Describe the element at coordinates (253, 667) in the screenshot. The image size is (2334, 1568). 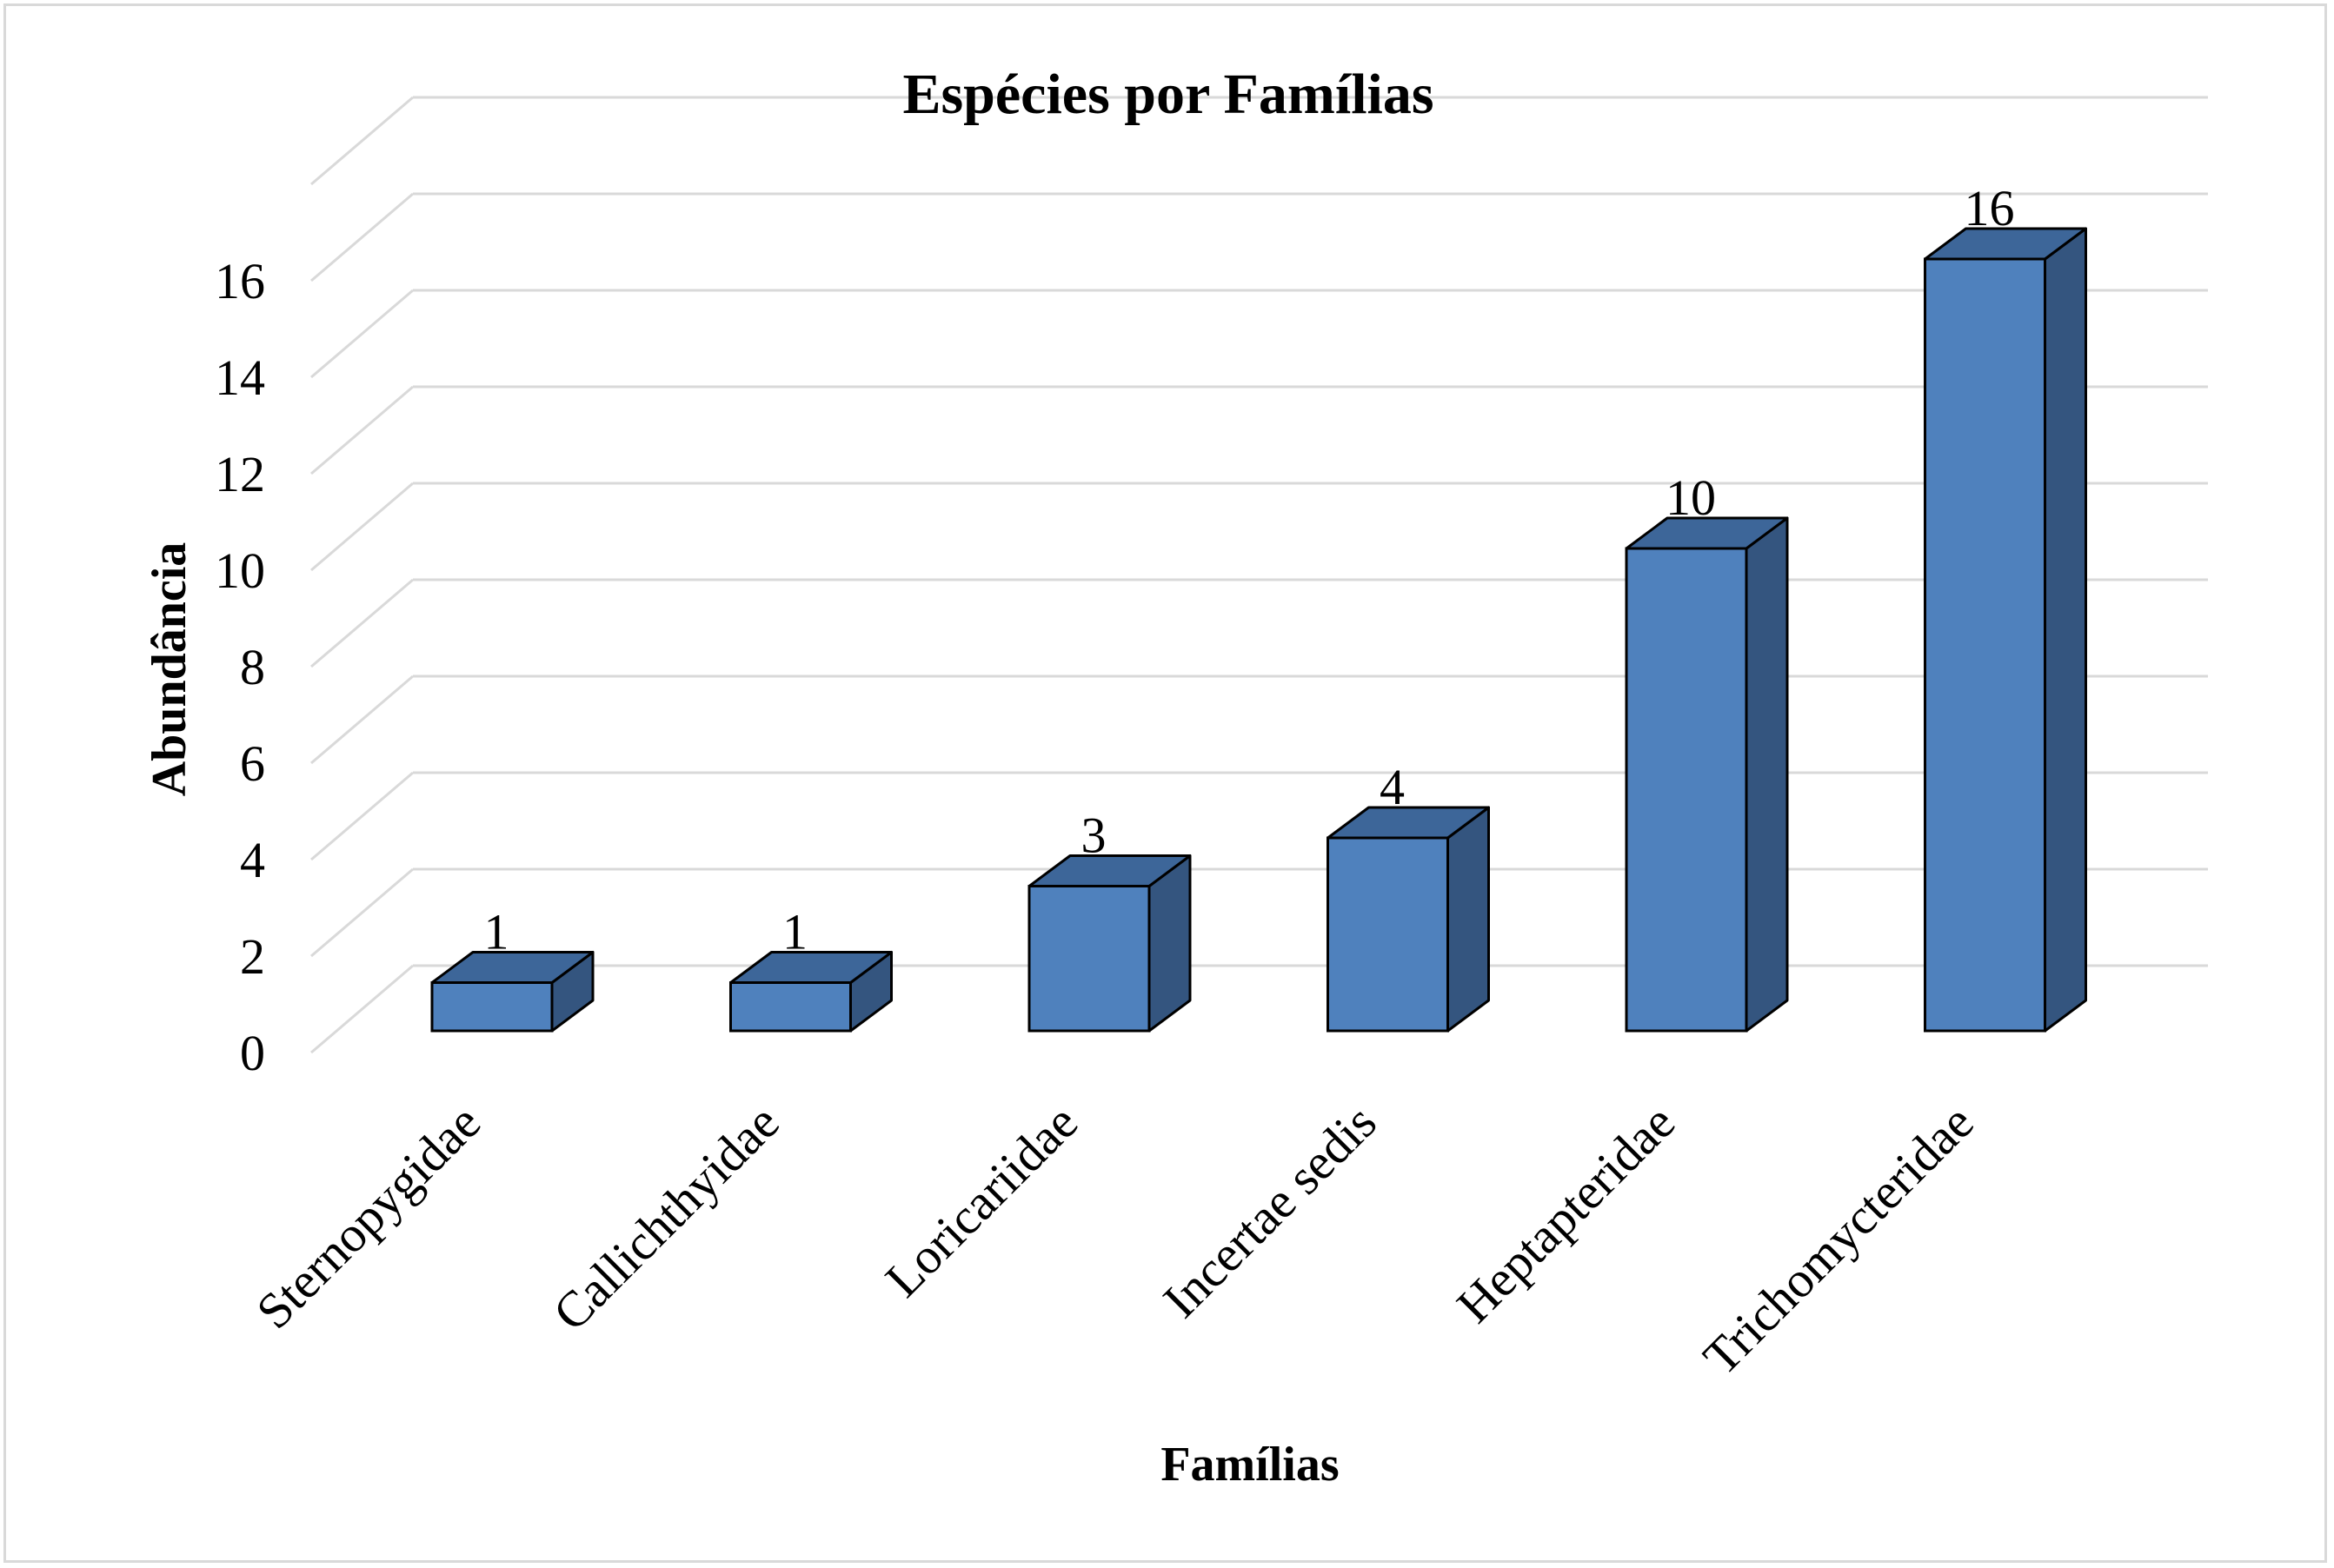
I see `y-tick-label: 8` at that location.